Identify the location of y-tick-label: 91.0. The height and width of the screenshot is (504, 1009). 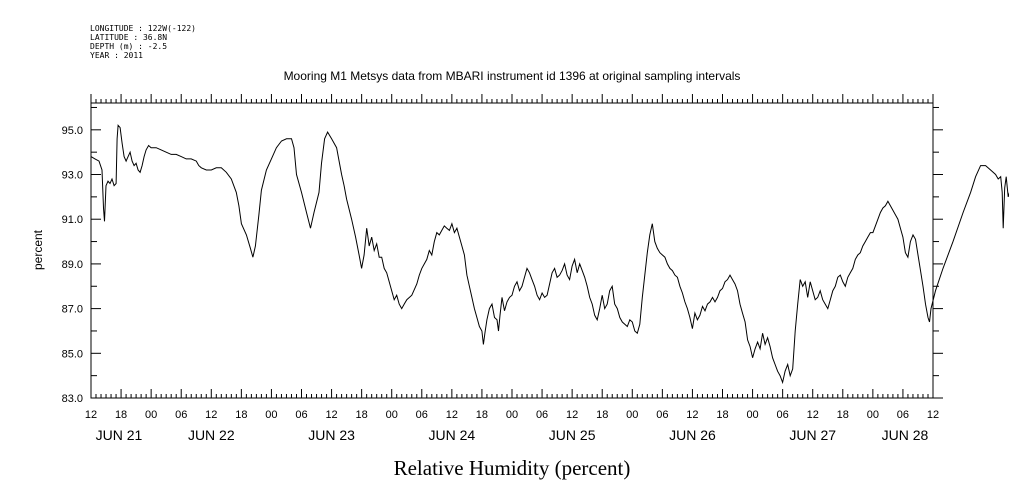
(72, 220).